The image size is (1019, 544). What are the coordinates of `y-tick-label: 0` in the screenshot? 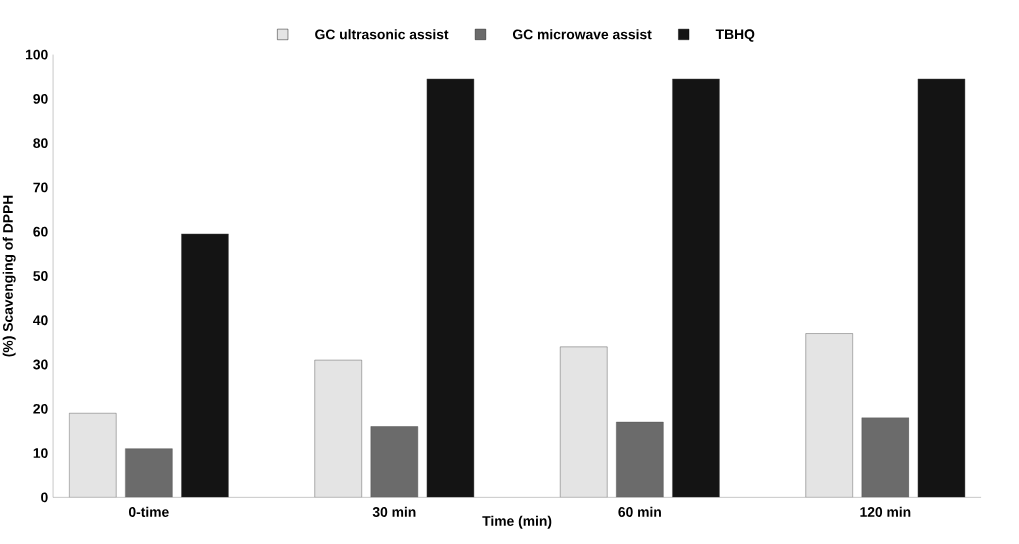 It's located at (44, 497).